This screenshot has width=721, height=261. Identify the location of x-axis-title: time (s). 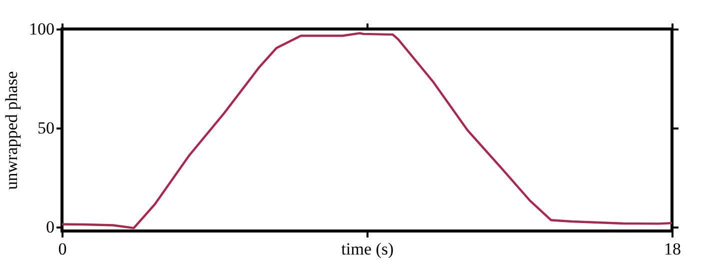
(367, 249).